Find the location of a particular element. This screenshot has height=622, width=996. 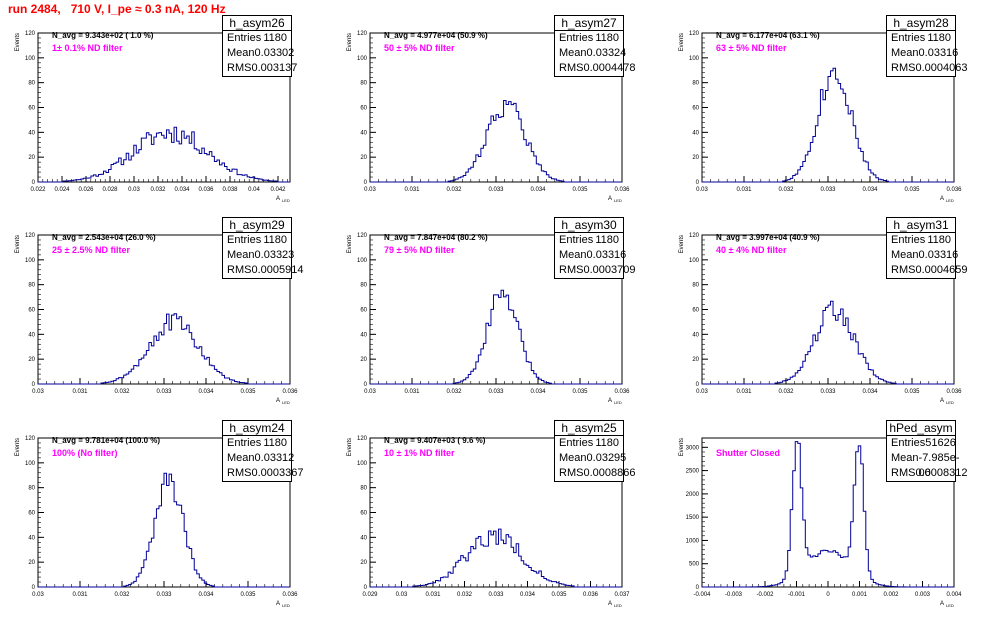

stats-value-rms: 0.0004478 is located at coordinates (609, 68).